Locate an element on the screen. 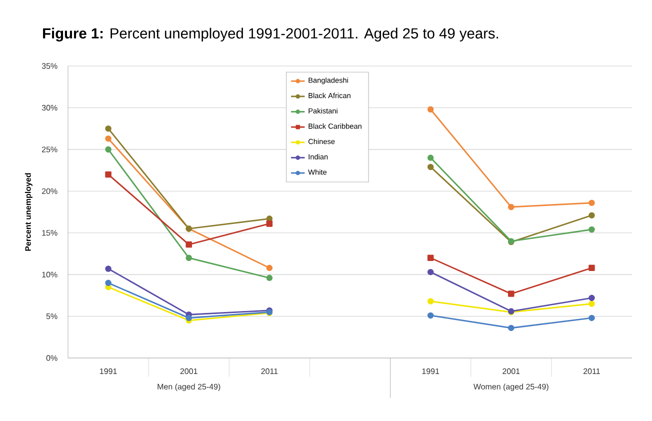 The width and height of the screenshot is (652, 421). text: Men (aged 25-49) is located at coordinates (189, 388).